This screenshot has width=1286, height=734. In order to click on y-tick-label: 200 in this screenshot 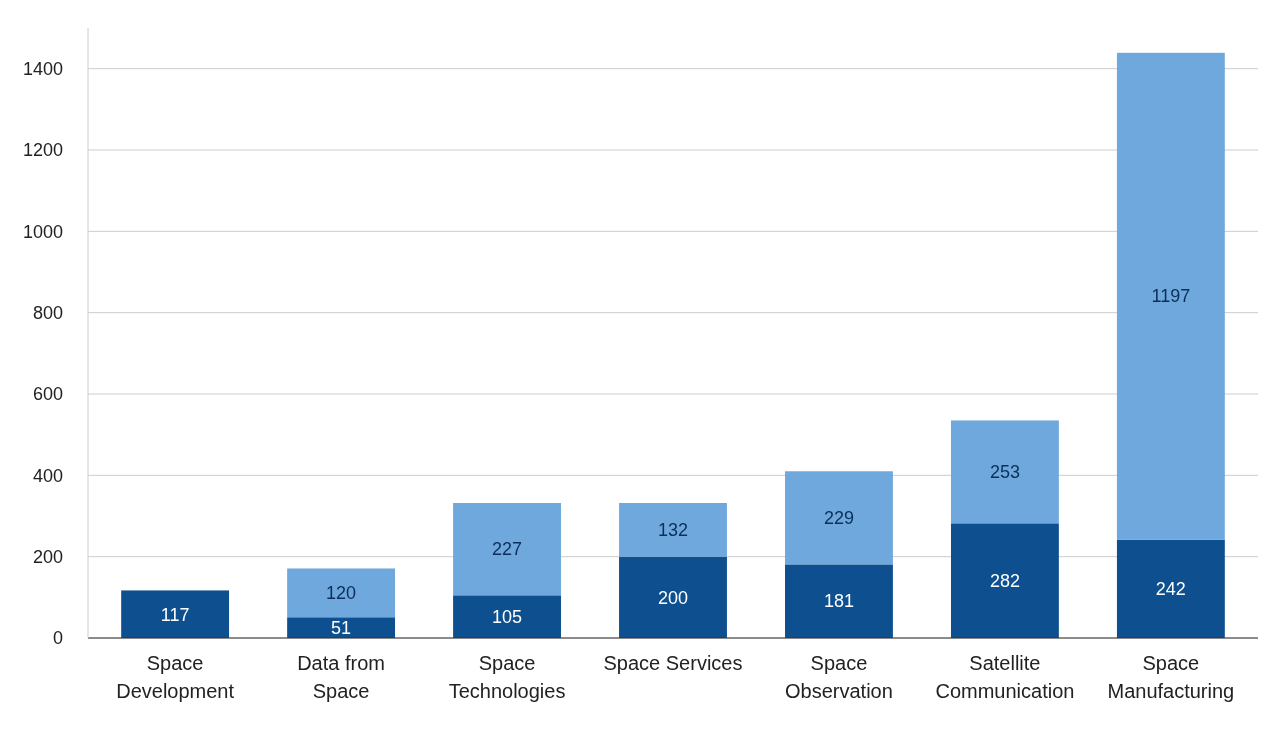, I will do `click(47, 556)`.